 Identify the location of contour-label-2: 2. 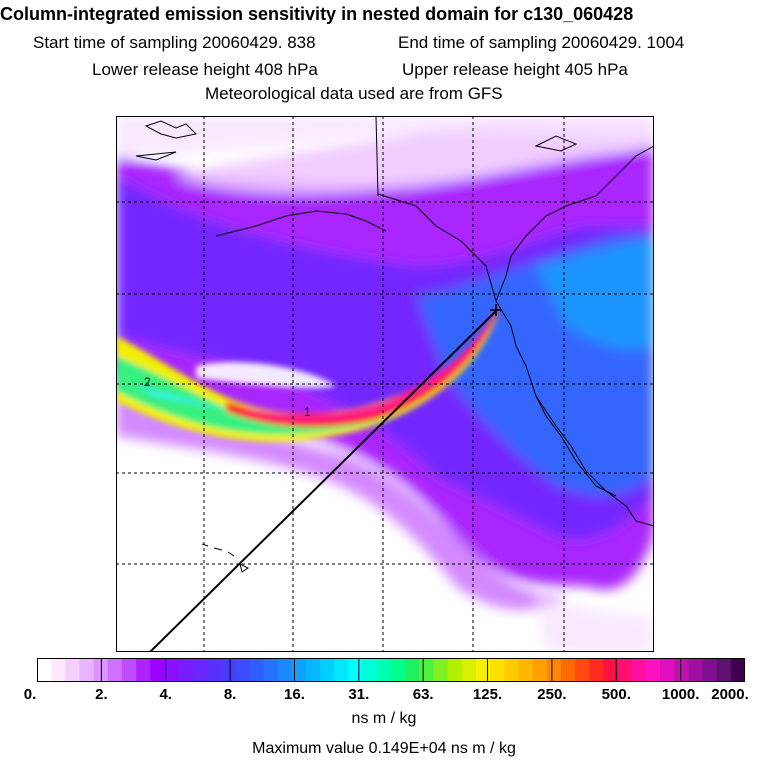
(147, 382).